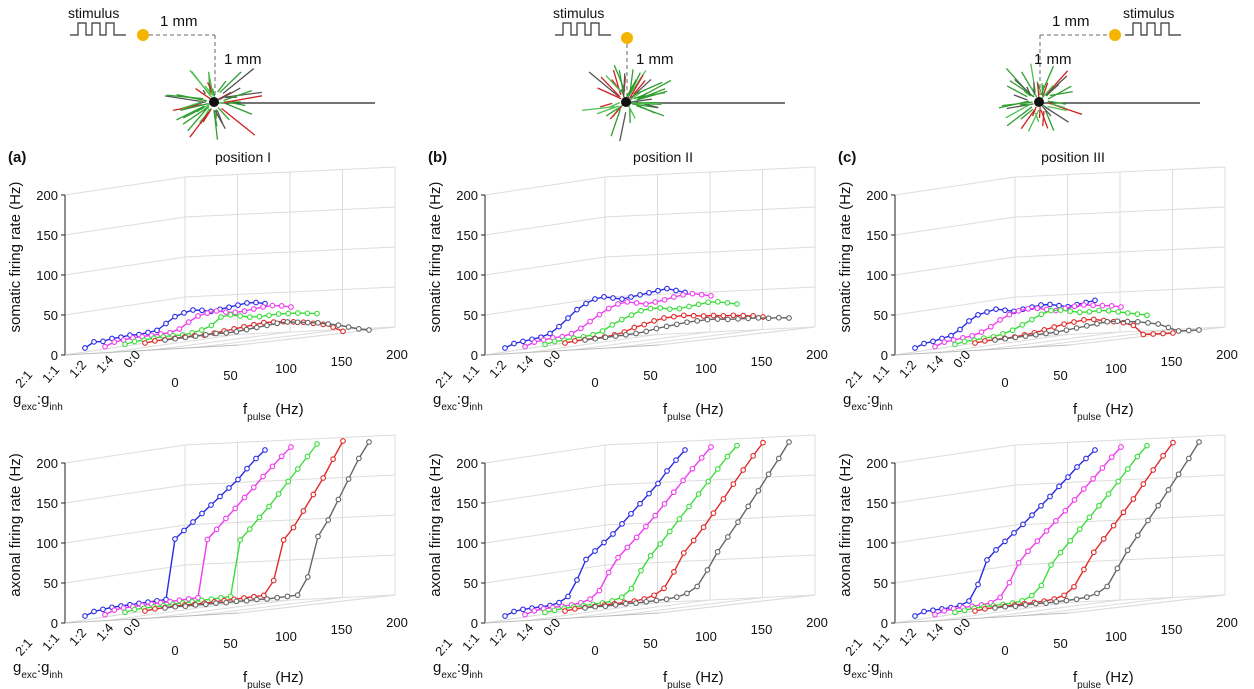 This screenshot has height=689, width=1254. I want to click on x-axis-label-part: pulse, so click(1089, 684).